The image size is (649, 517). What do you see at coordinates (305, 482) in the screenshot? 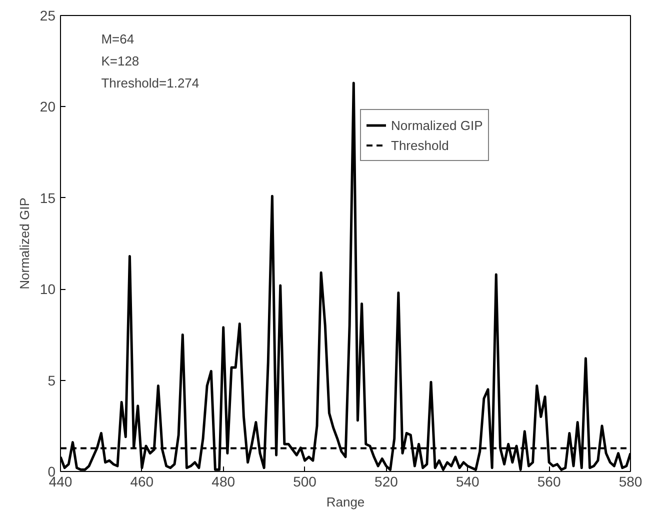
I see `x-tick-label: 500` at bounding box center [305, 482].